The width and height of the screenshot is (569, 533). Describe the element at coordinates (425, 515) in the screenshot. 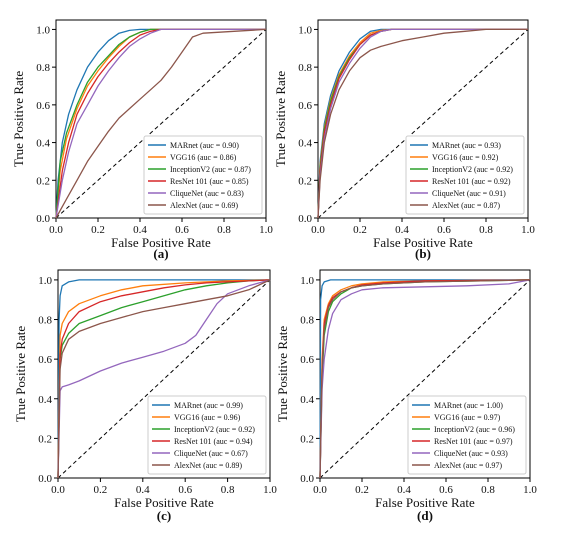

I see `panel-label: (d)` at that location.